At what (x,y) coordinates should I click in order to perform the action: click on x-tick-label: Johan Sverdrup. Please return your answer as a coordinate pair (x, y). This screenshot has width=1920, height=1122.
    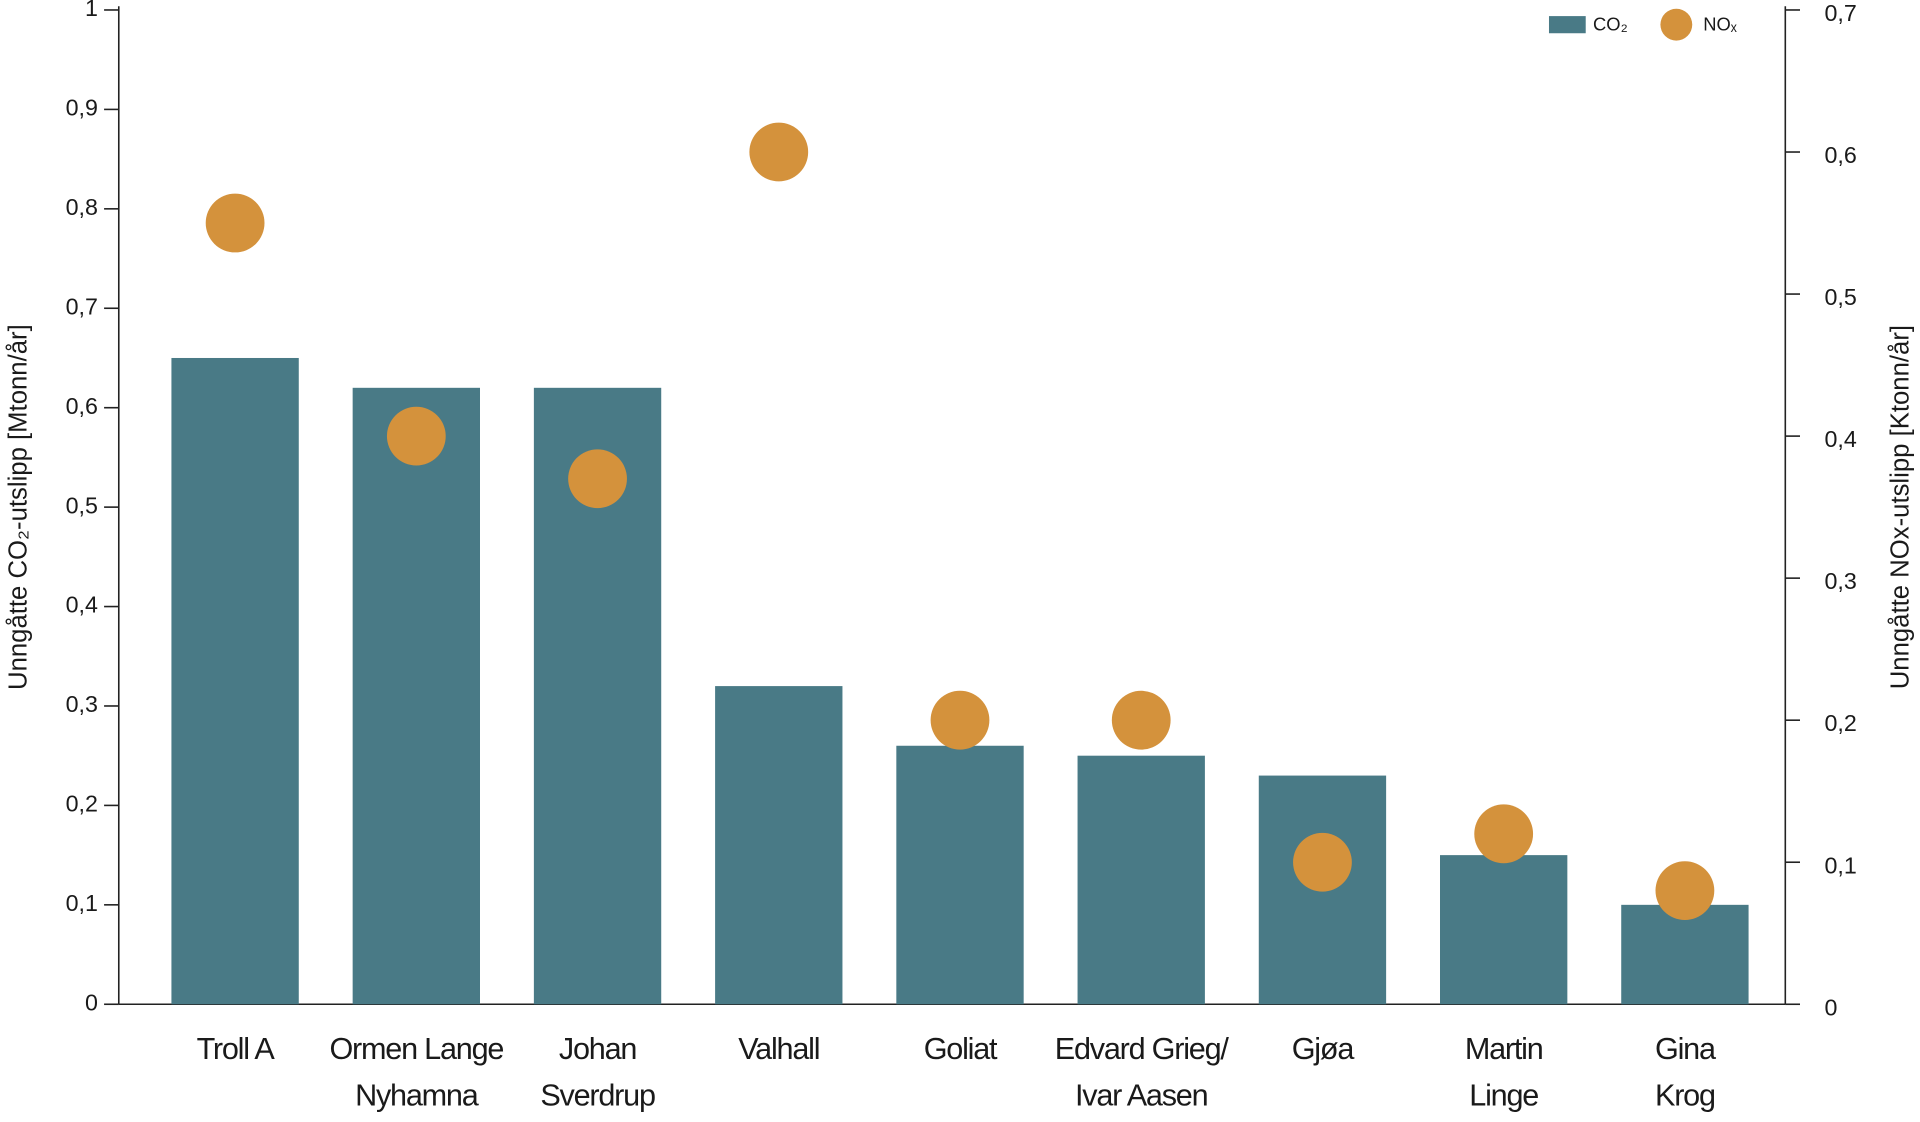
    Looking at the image, I should click on (597, 1072).